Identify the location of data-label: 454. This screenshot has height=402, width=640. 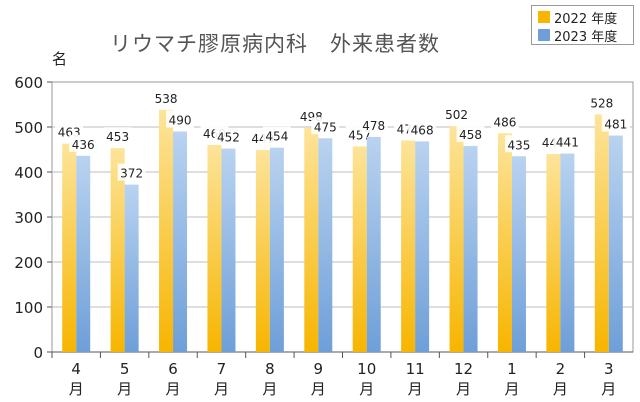
(276, 137).